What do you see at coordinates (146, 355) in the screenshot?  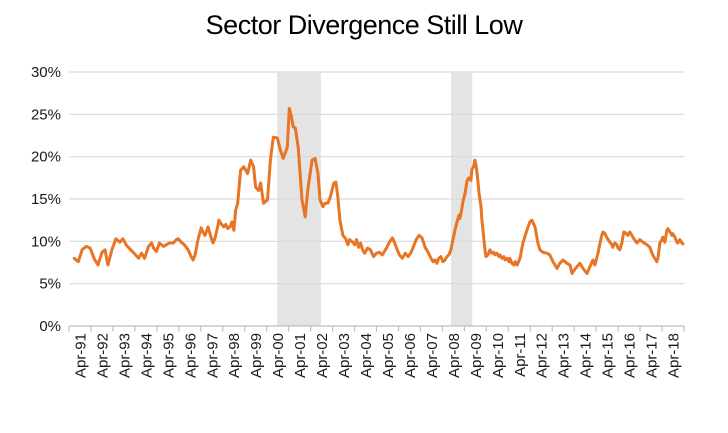 I see `x-tick-label: Apr-94` at bounding box center [146, 355].